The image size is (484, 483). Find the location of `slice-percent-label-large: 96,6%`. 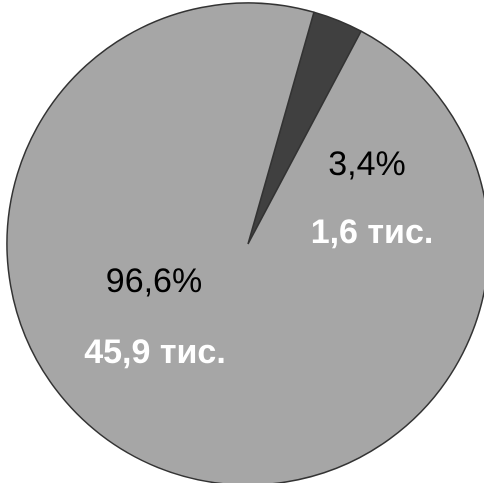

slice-percent-label-large: 96,6% is located at coordinates (154, 281).